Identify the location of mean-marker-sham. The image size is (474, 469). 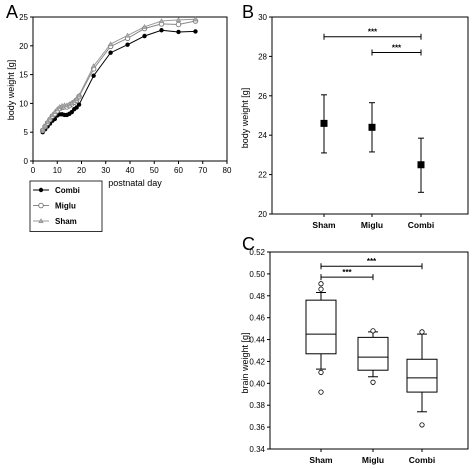
(324, 123).